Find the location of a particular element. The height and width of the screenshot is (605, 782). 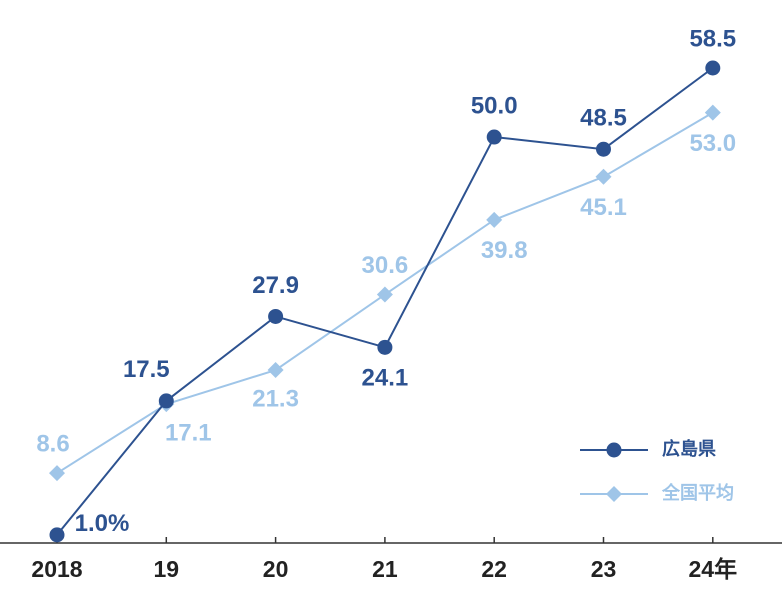

data-label: 48.5 is located at coordinates (603, 118).